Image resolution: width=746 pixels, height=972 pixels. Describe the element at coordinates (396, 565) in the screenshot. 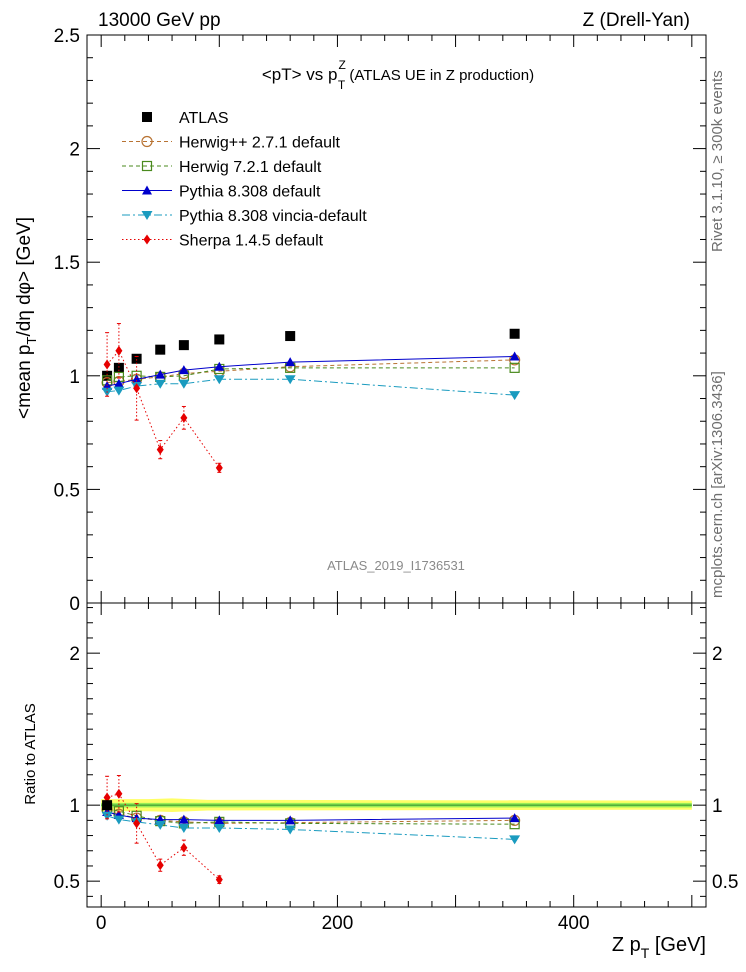

I see `analysis-watermark: ATLAS_2019_I1736531` at that location.